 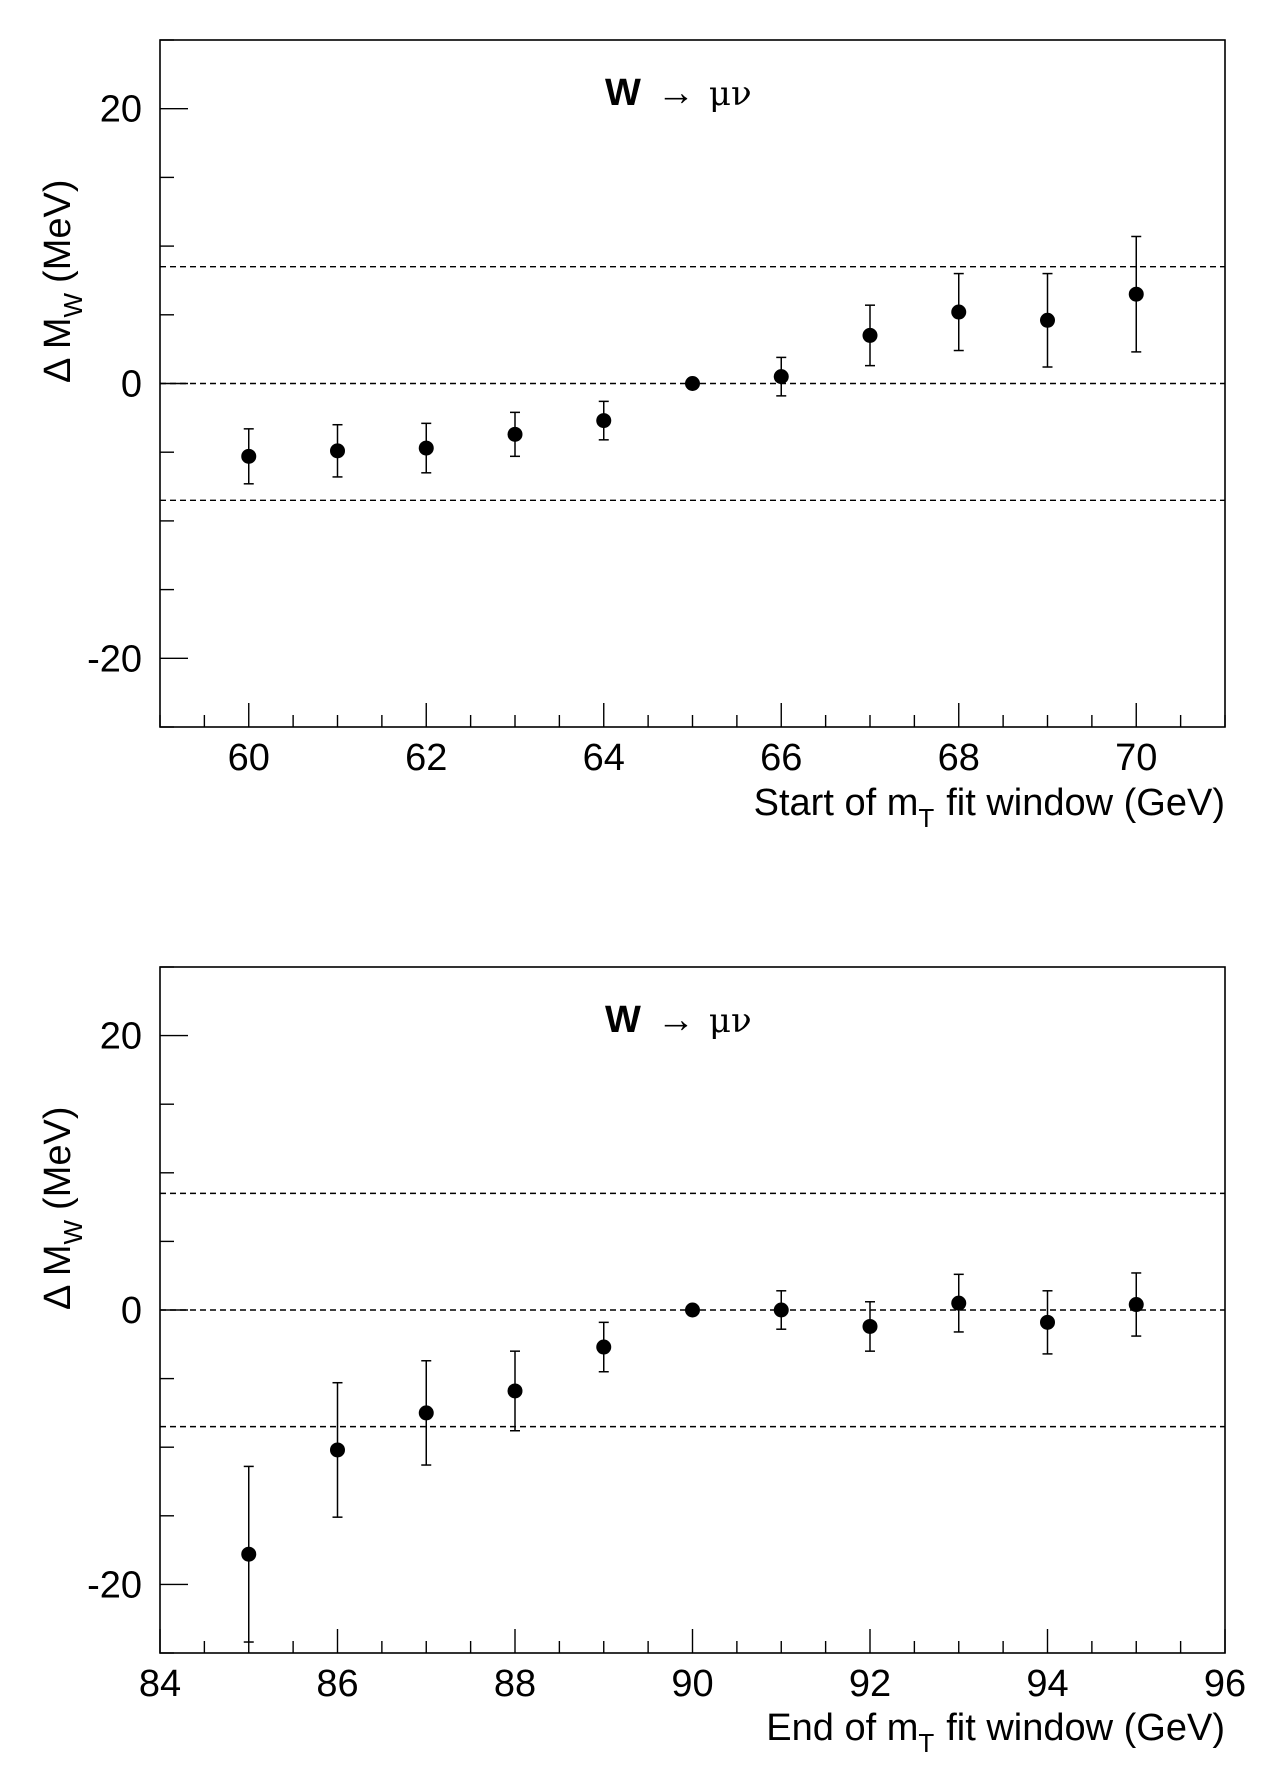 What do you see at coordinates (160, 1684) in the screenshot?
I see `x-tick-label: 84` at bounding box center [160, 1684].